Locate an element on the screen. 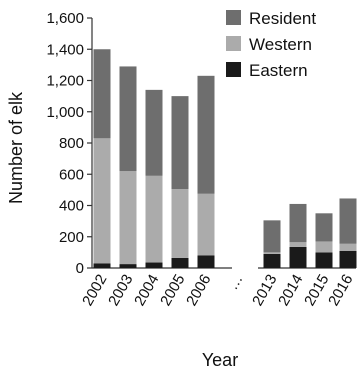 Image resolution: width=360 pixels, height=374 pixels. bar-eastern-2005 is located at coordinates (180, 262).